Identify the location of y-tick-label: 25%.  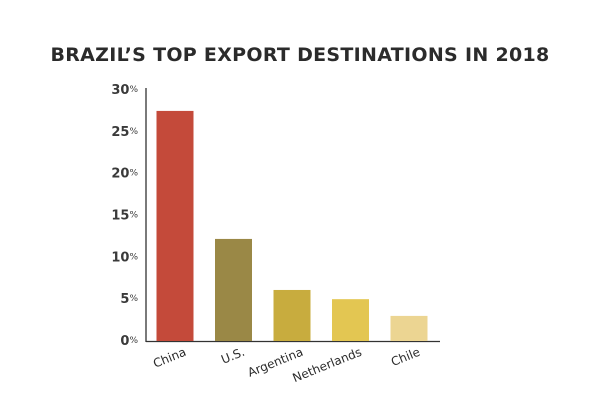
(124, 132).